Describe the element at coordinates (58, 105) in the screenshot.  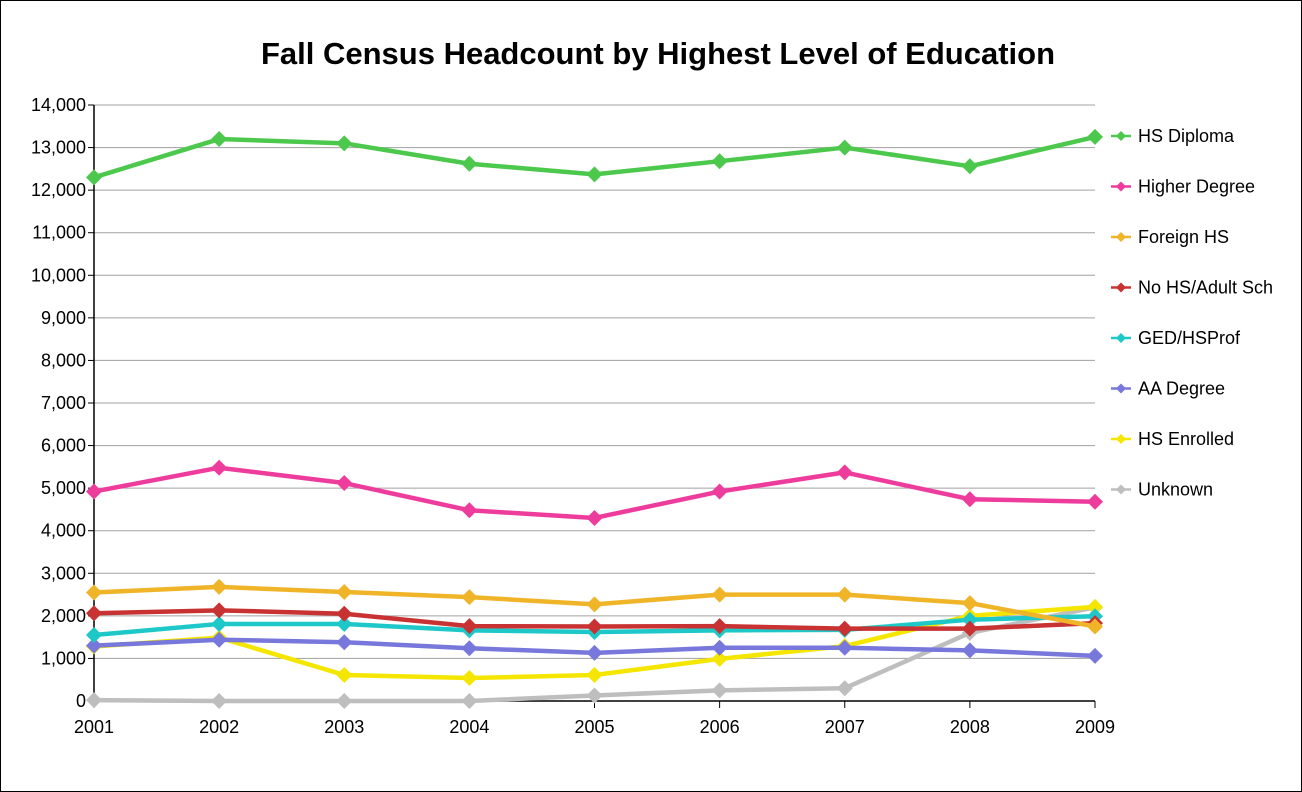
I see `y-tick-label: 14,000` at that location.